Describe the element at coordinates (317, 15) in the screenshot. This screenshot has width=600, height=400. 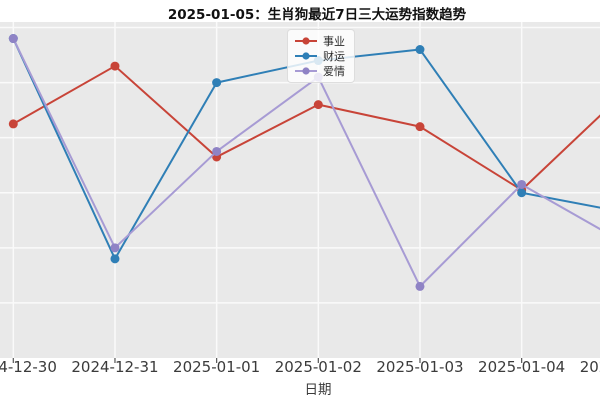
I see `chart-title: 2025-01-05：生肖狗最近7日三大运势指数趋势` at that location.